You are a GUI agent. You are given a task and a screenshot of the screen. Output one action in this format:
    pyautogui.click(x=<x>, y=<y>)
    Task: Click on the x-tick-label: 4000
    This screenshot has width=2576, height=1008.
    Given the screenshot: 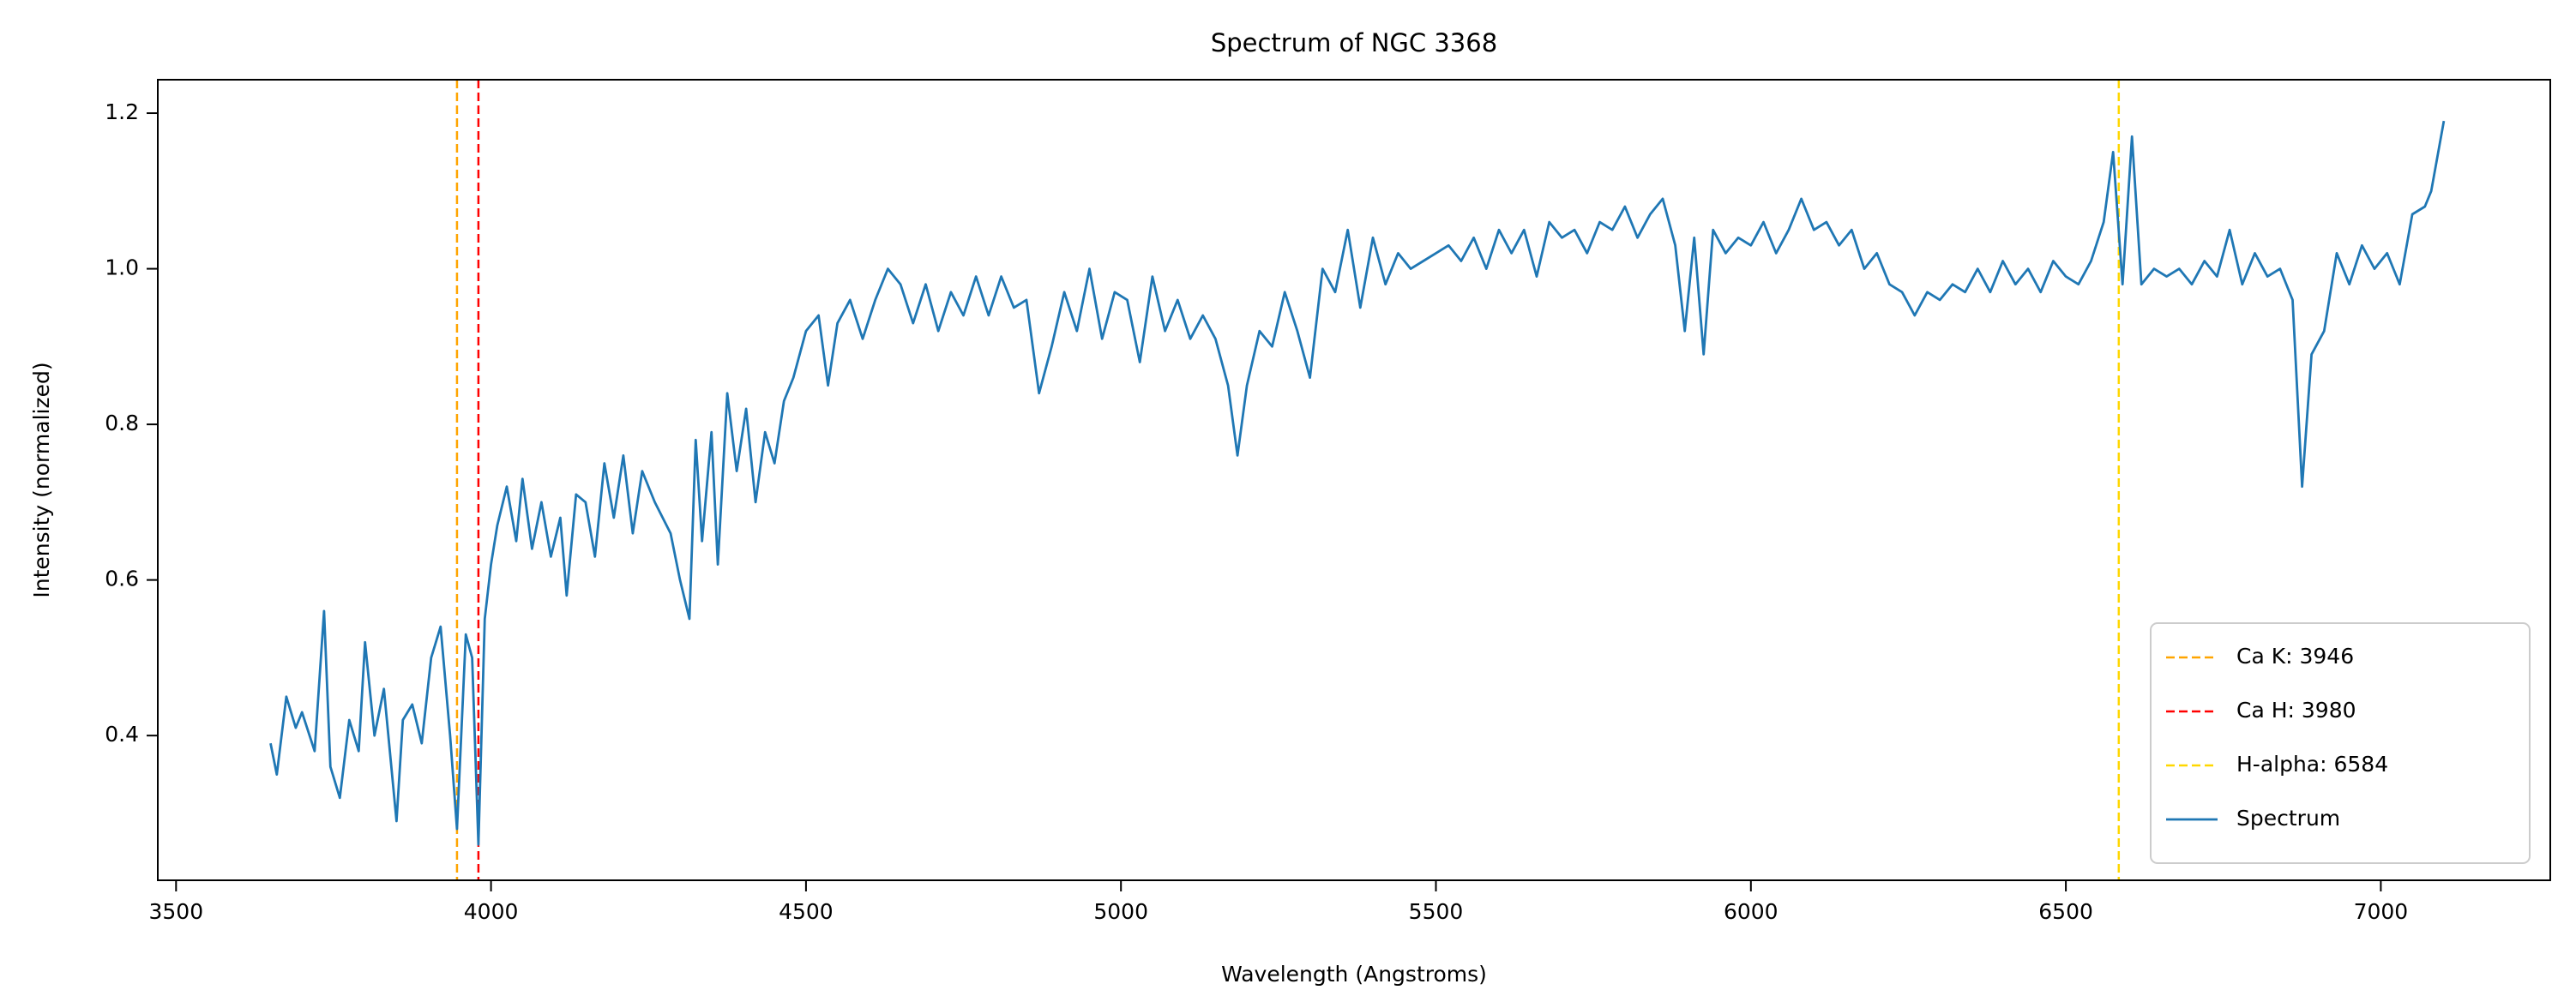 What is the action you would take?
    pyautogui.click(x=491, y=911)
    